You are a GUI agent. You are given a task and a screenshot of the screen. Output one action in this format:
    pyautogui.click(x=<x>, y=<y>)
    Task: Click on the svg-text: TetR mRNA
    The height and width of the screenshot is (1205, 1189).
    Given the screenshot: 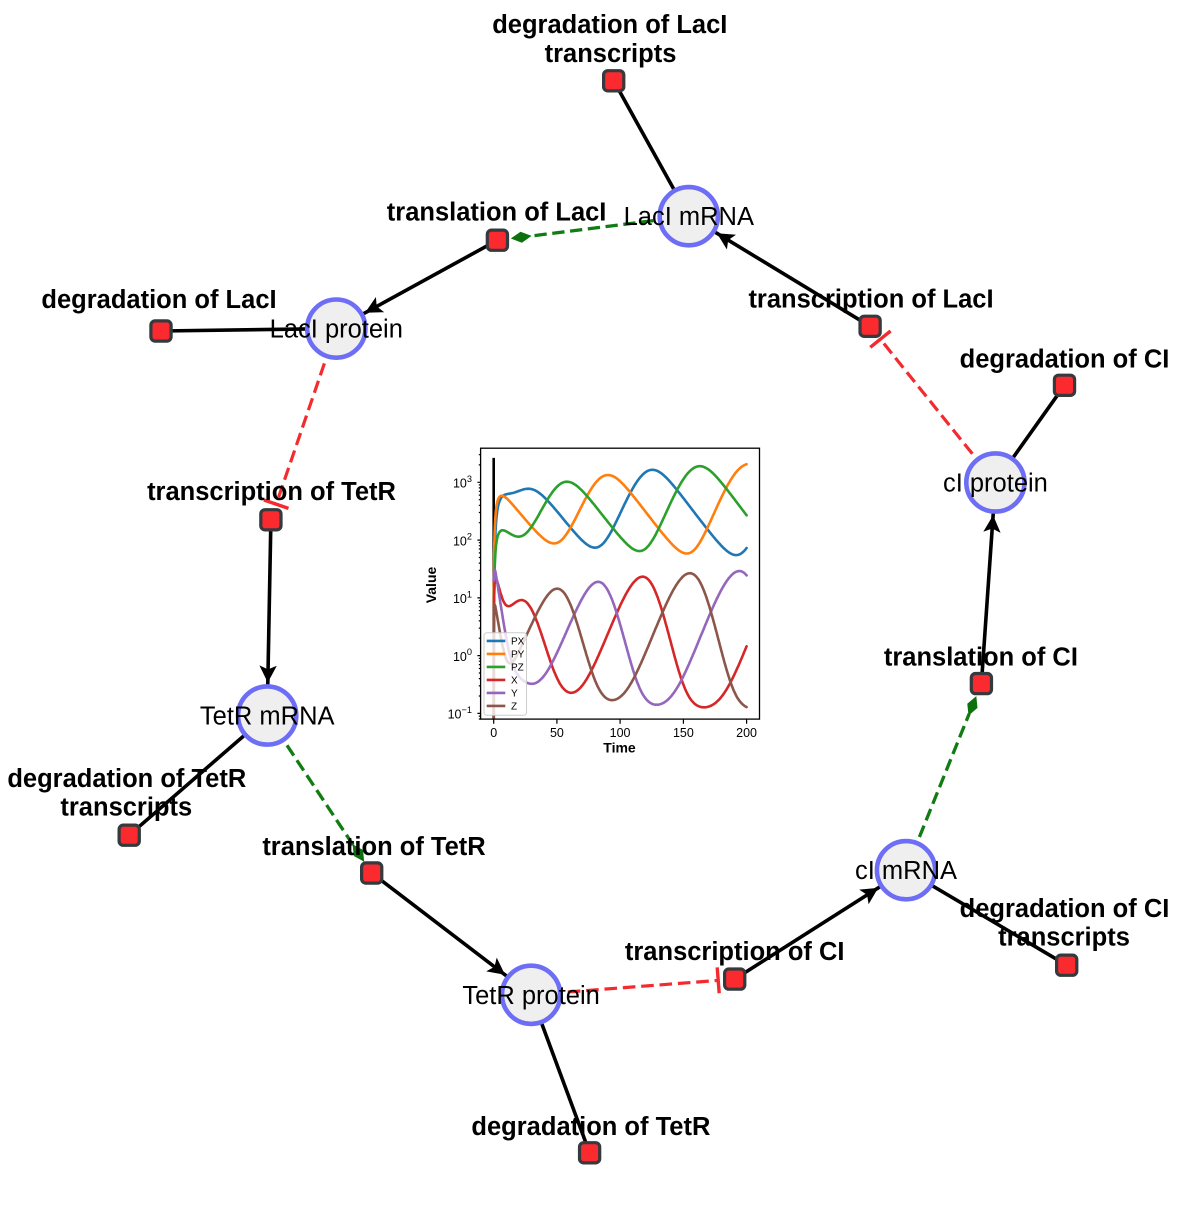 What is the action you would take?
    pyautogui.click(x=267, y=717)
    